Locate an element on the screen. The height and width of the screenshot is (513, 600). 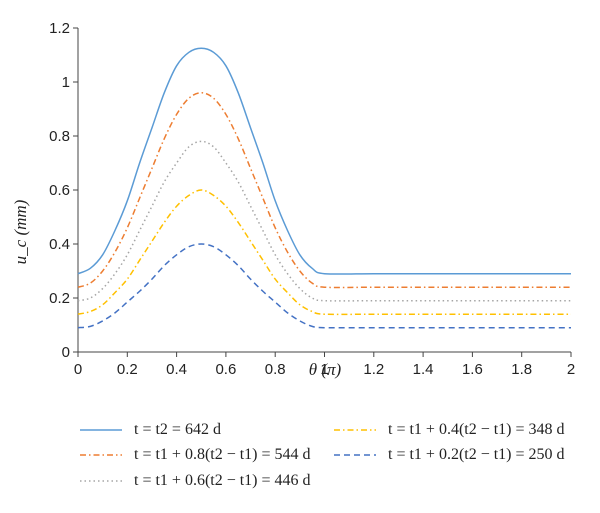
x-tick-label: 0.4 is located at coordinates (176, 369).